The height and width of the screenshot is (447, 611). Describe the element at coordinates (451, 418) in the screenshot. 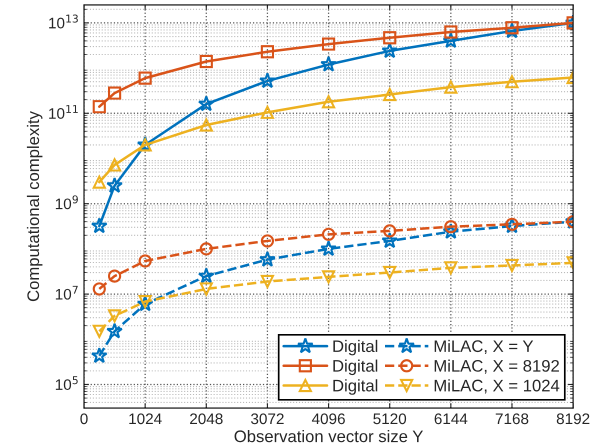

I see `x-tick-label: 6144` at that location.